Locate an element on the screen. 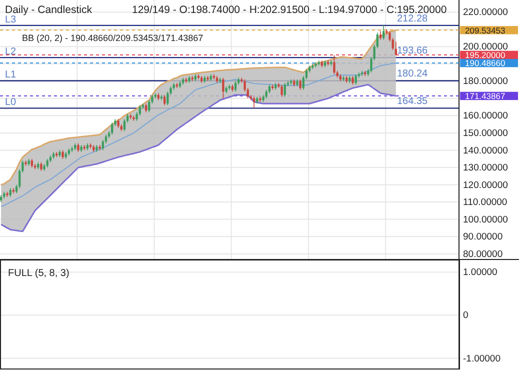 This screenshot has height=390, width=520. y-tick-label: 100.00000 is located at coordinates (485, 220).